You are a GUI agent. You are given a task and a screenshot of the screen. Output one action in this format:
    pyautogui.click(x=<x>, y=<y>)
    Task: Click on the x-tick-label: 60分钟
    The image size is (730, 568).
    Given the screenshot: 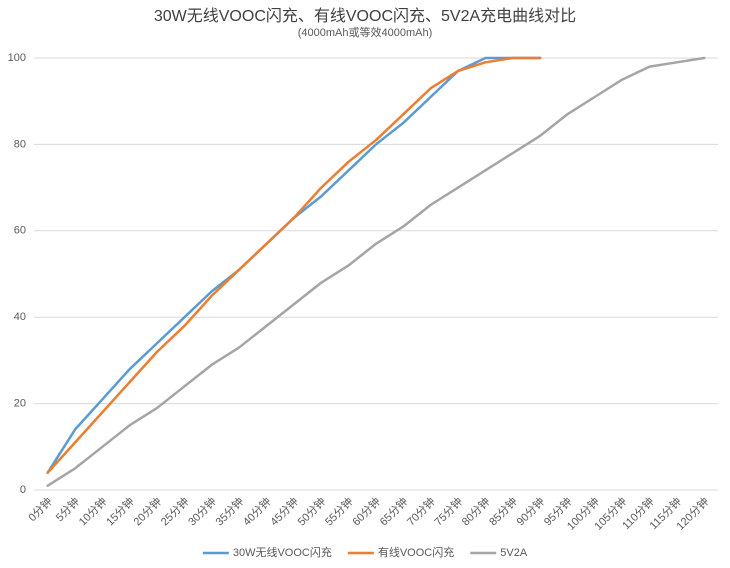 What is the action you would take?
    pyautogui.click(x=366, y=511)
    